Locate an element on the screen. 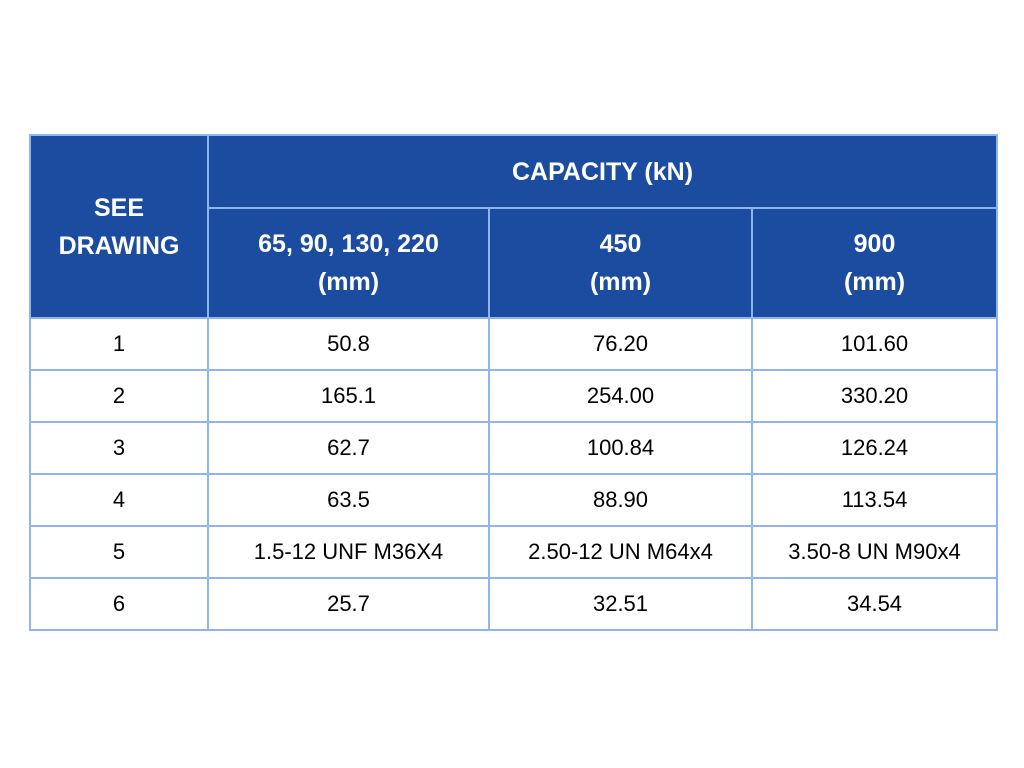 Image resolution: width=1024 pixels, height=768 pixels. group-header: CAPACITY (kN) is located at coordinates (602, 171).